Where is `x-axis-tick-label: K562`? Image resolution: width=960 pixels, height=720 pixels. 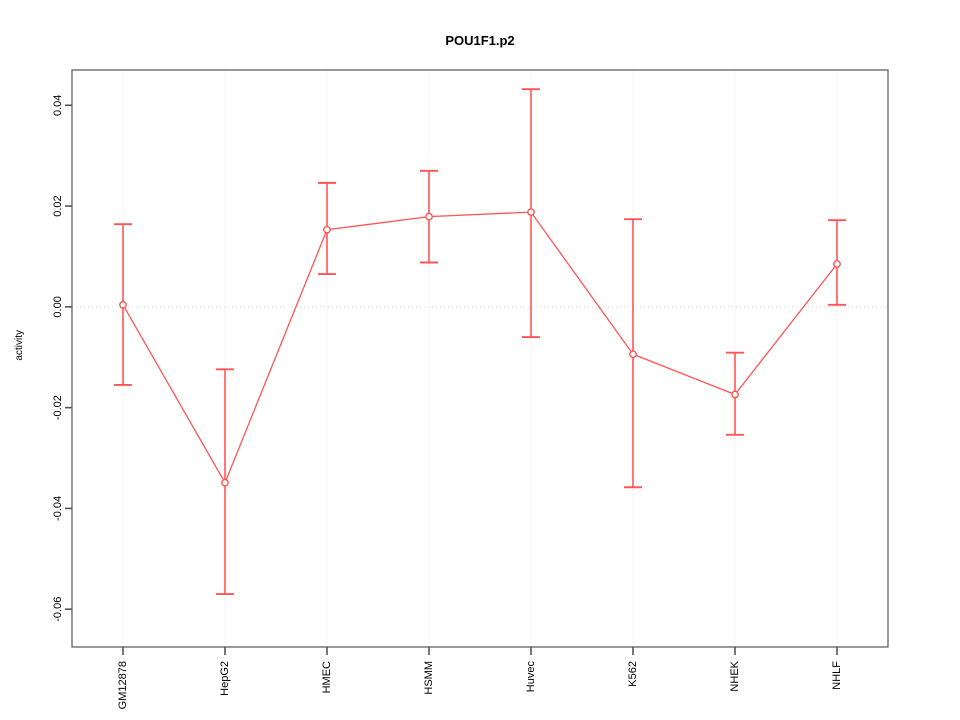
x-axis-tick-label: K562 is located at coordinates (633, 674).